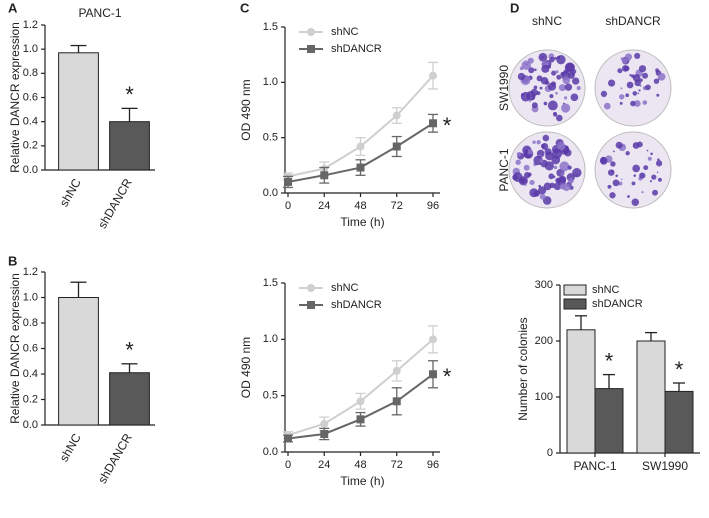  What do you see at coordinates (270, 396) in the screenshot?
I see `y-tick-label: 0.5` at bounding box center [270, 396].